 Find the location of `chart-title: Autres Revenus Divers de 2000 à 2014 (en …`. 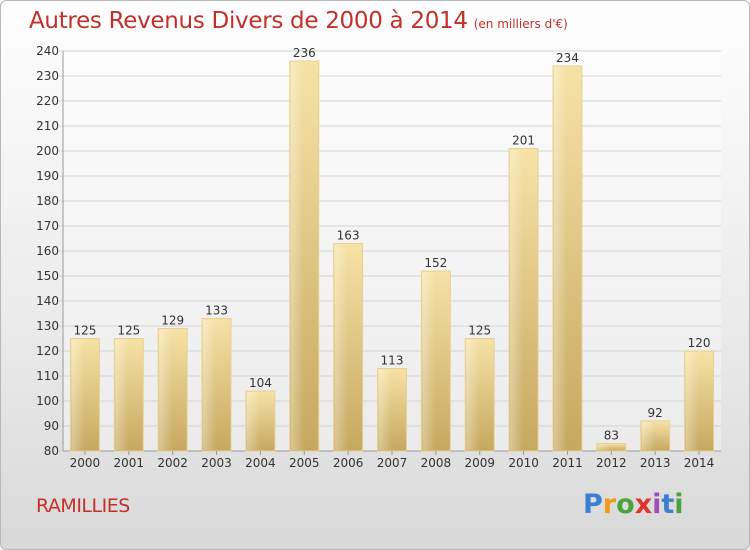

chart-title: Autres Revenus Divers de 2000 à 2014 (en … is located at coordinates (298, 21).